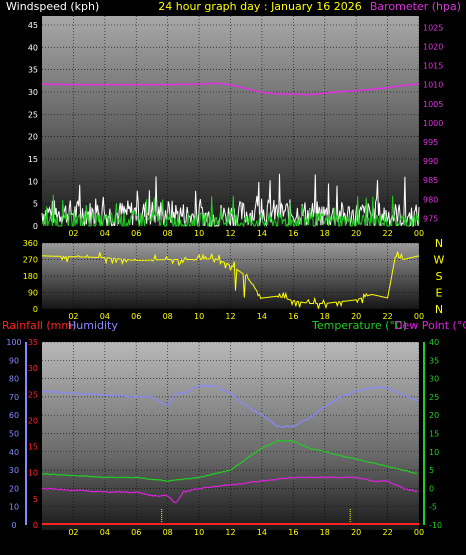 This screenshot has height=555, width=466. I want to click on temperature-tick-label: 15, so click(434, 434).